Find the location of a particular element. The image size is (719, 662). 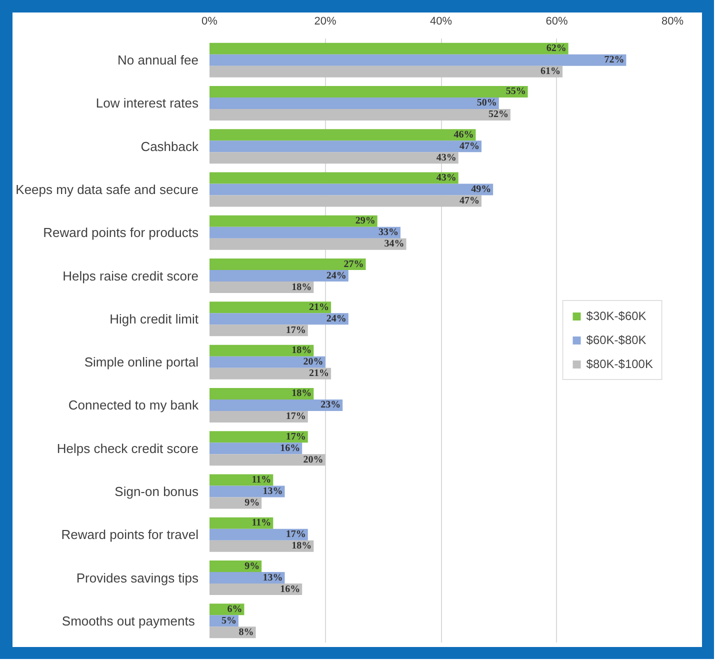

y-tick-label: Connected to my bank is located at coordinates (133, 405).